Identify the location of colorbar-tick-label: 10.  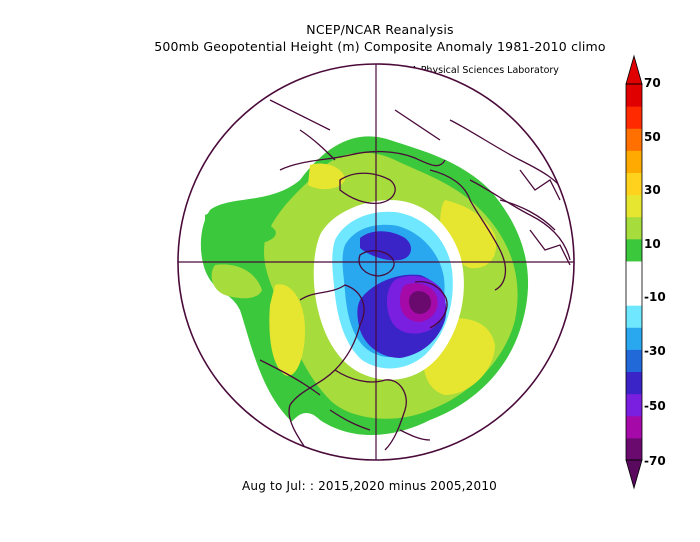
(652, 244).